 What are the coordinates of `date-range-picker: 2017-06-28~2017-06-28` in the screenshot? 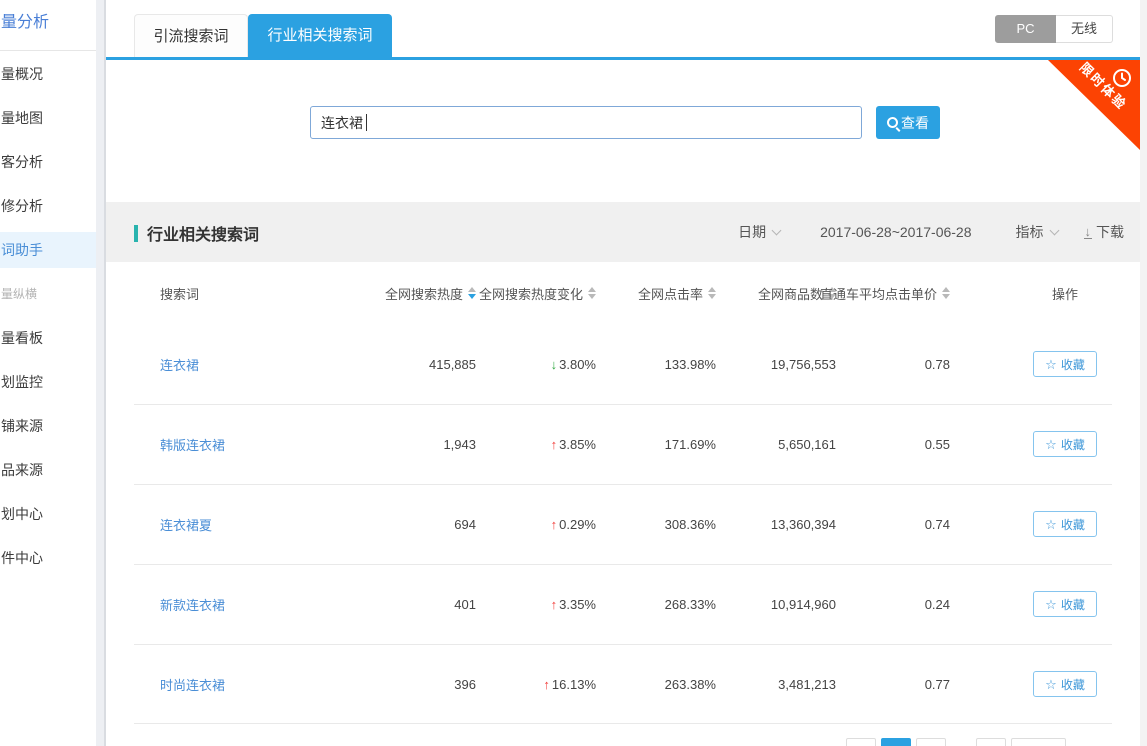 It's located at (896, 232).